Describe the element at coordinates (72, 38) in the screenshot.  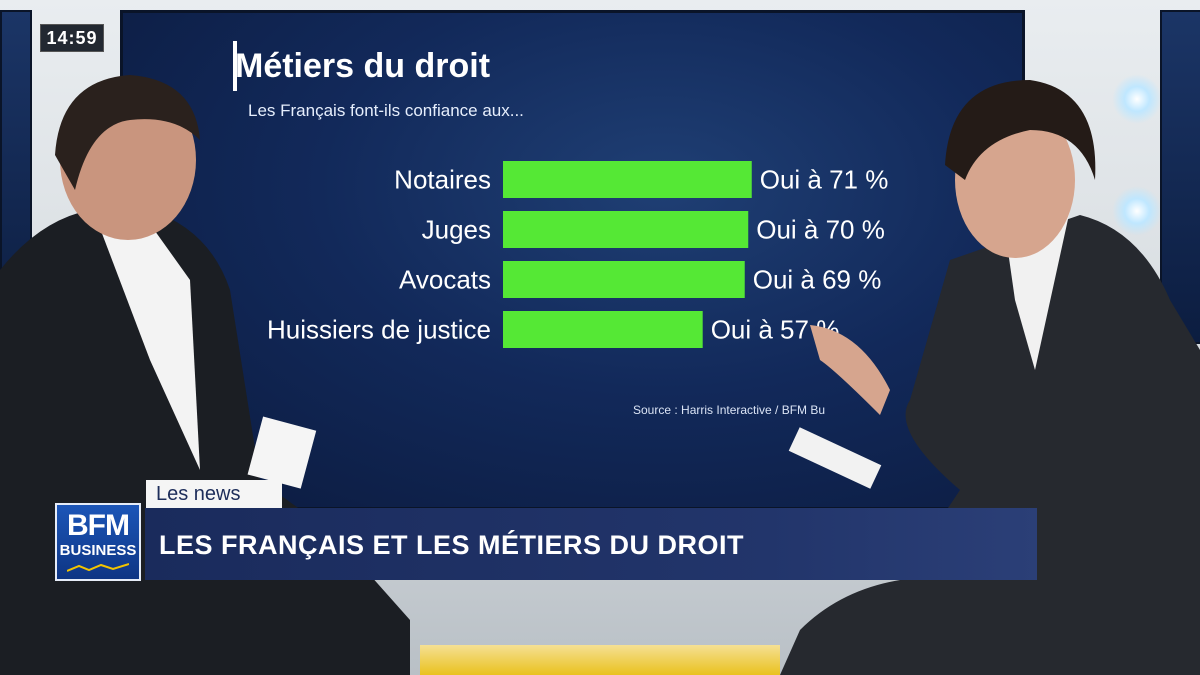
I see `clock-ticker: 14:59` at that location.